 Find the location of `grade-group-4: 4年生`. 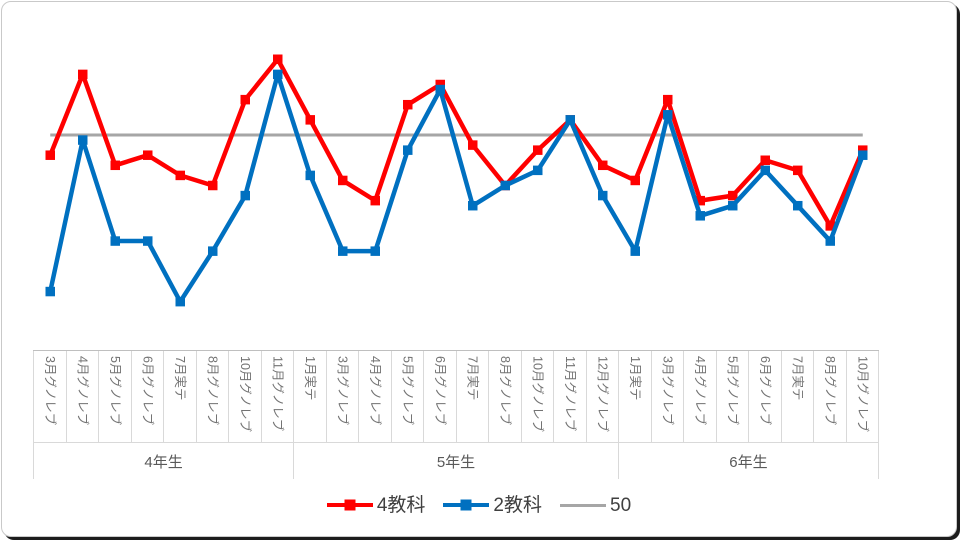

grade-group-4: 4年生 is located at coordinates (163, 461).